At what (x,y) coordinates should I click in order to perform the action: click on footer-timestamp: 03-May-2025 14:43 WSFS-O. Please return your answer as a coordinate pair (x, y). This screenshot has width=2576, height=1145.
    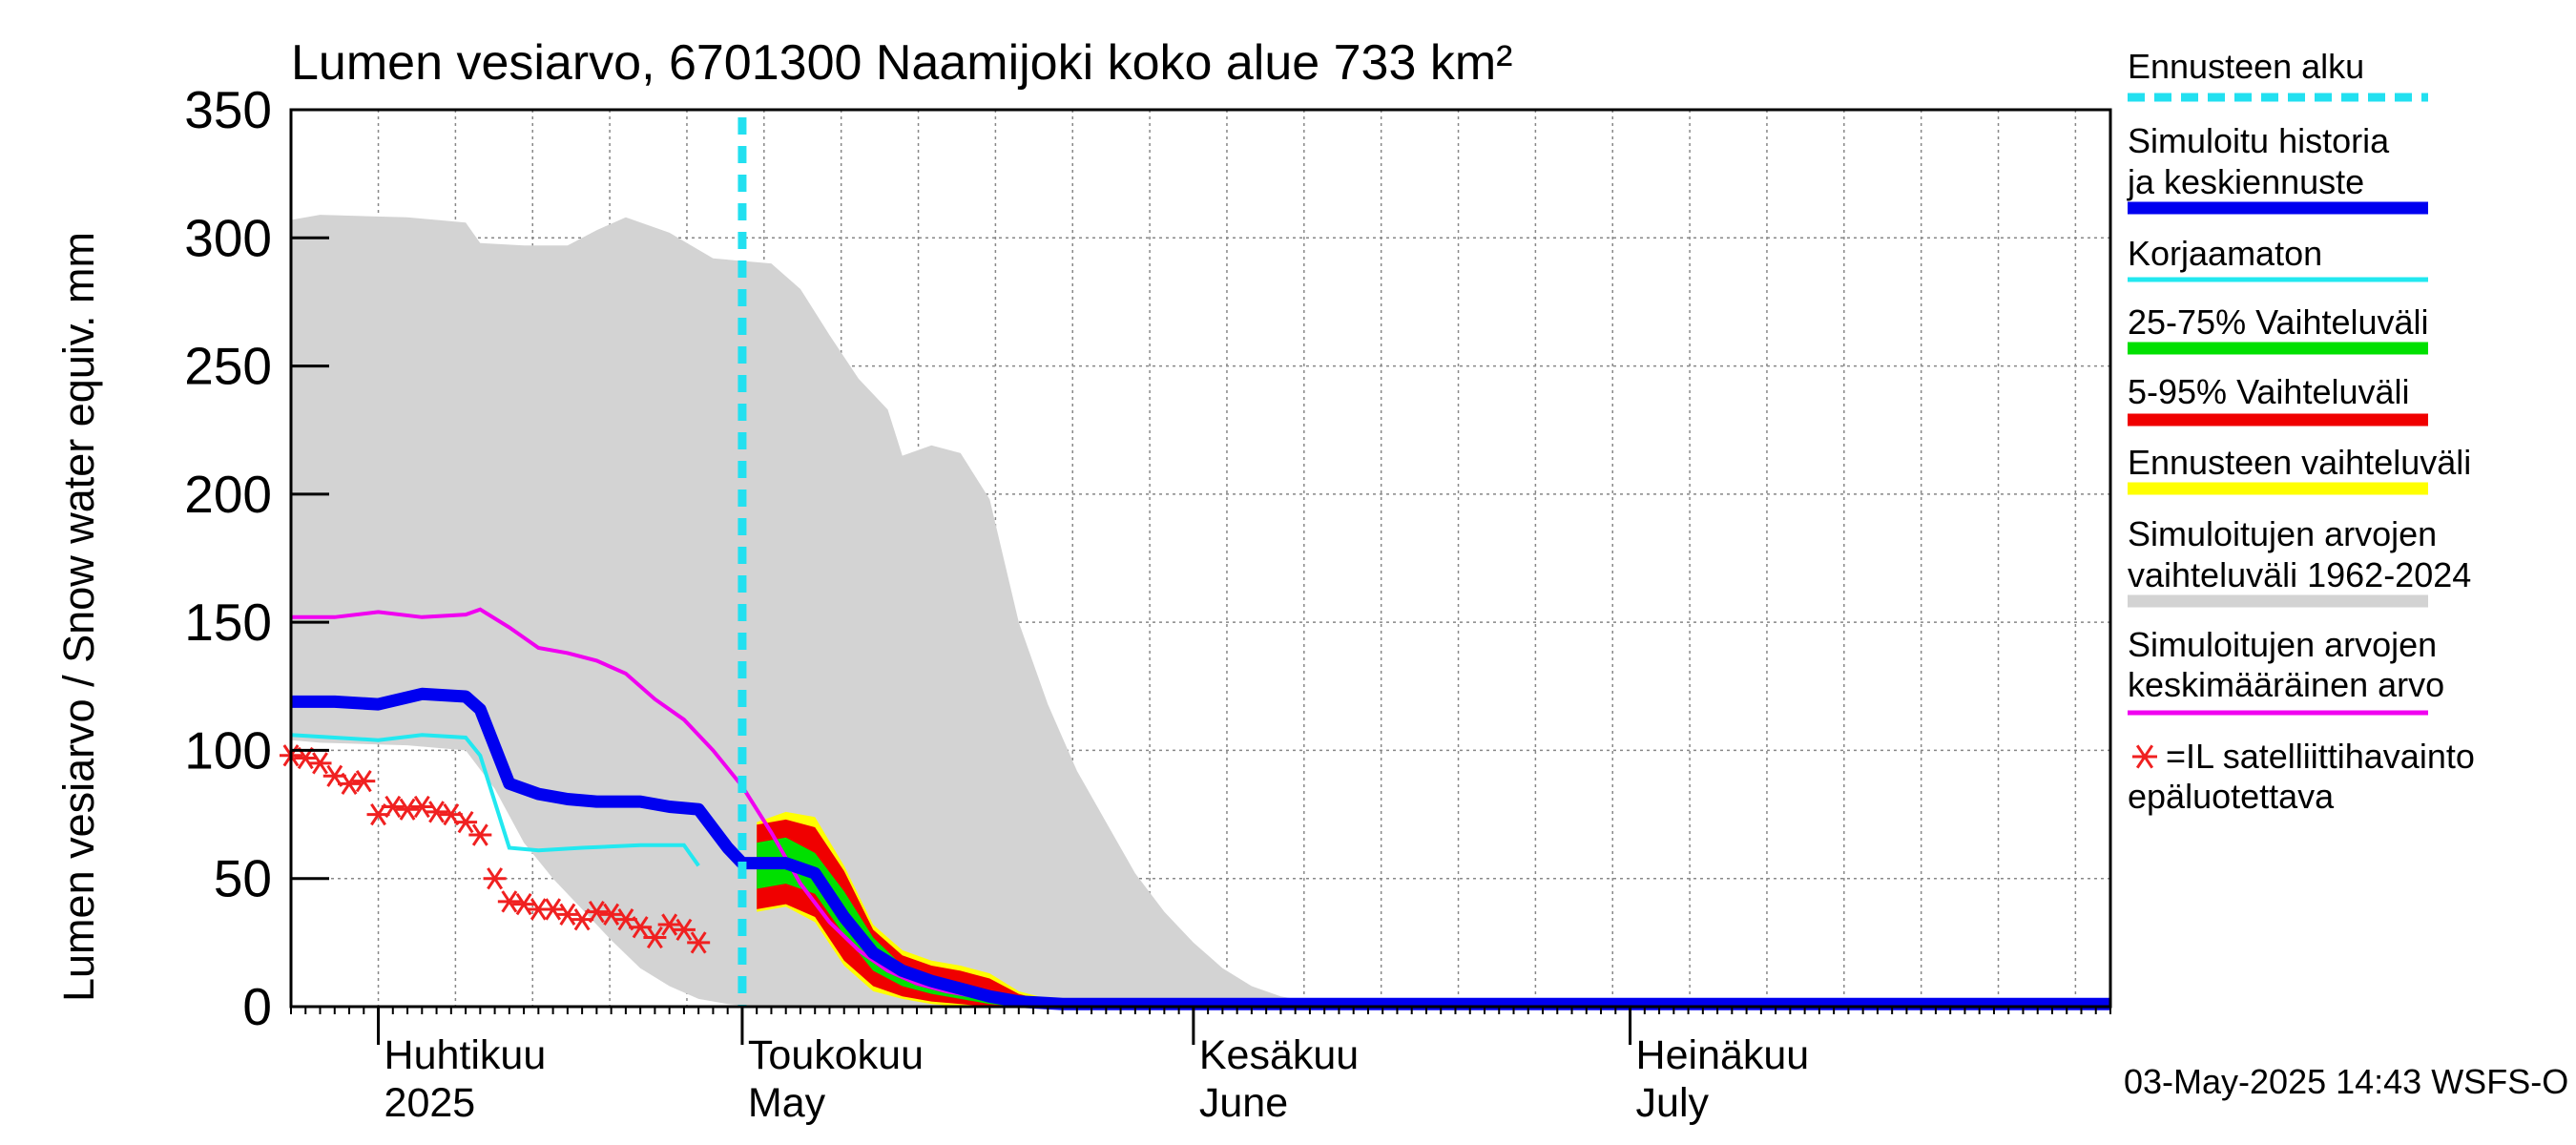
    Looking at the image, I should click on (2346, 1081).